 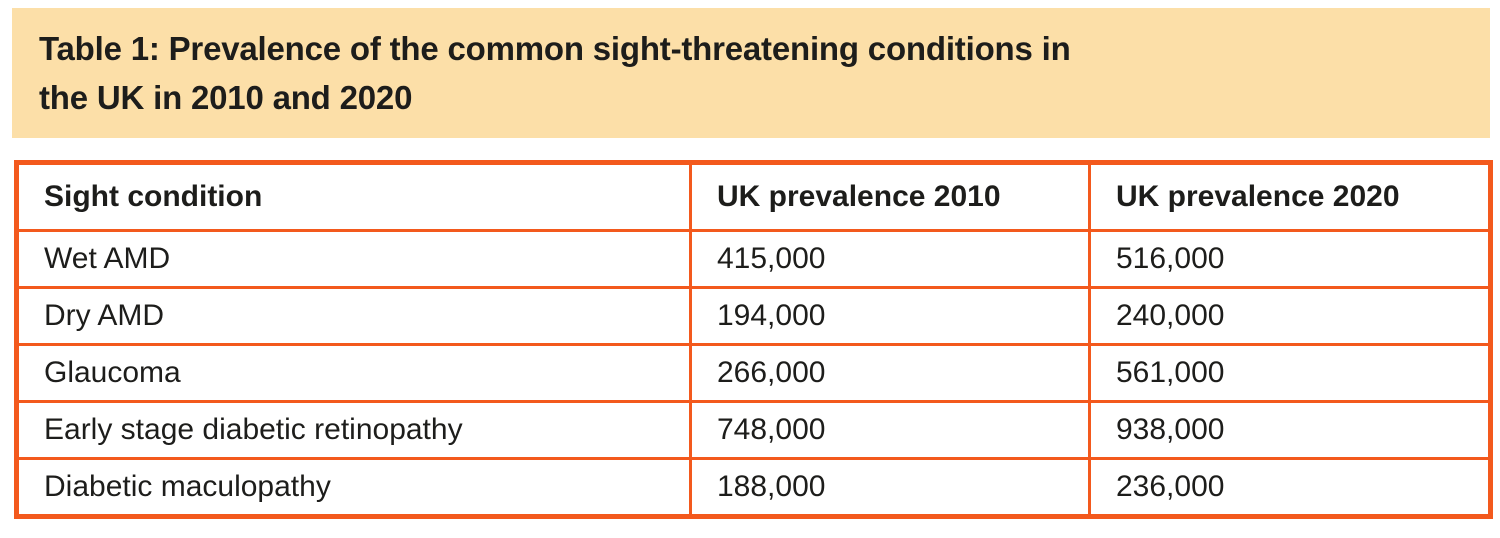 What do you see at coordinates (1290, 430) in the screenshot?
I see `cell-prevalence-2020: 938,000` at bounding box center [1290, 430].